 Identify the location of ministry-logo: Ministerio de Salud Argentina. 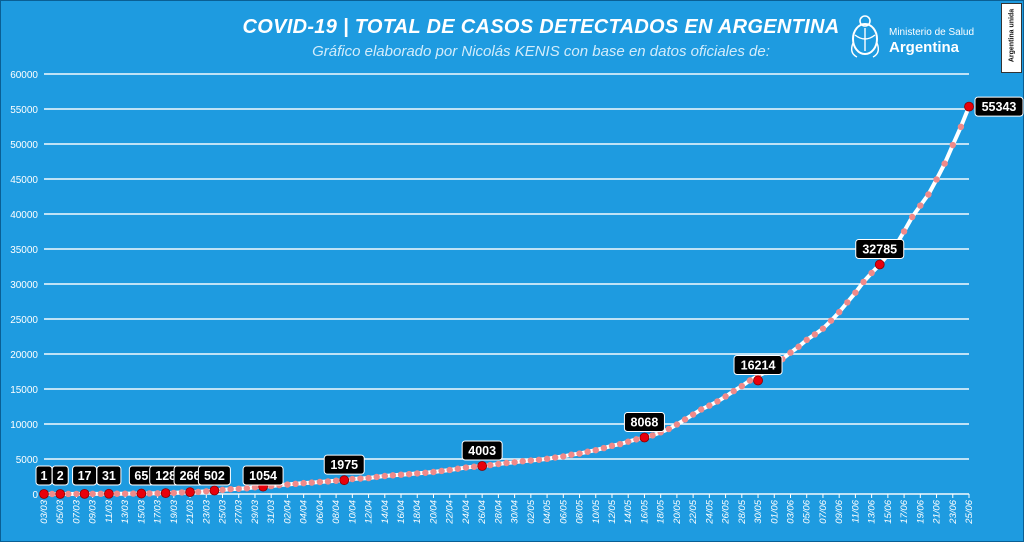
(917, 37).